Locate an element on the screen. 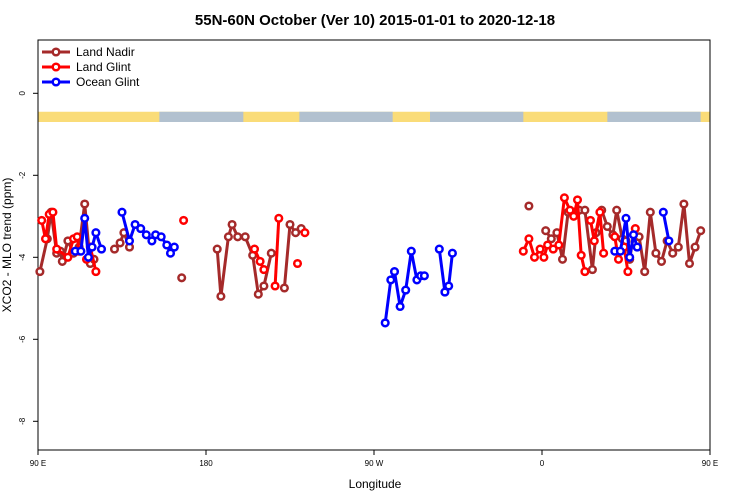 The width and height of the screenshot is (750, 500). y-tick-label-4: -8 is located at coordinates (22, 421).